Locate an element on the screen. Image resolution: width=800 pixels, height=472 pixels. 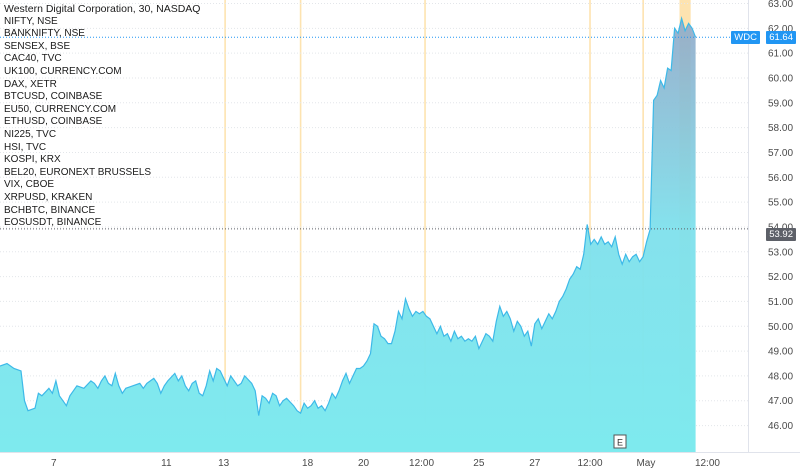
x-axis: 7 11 13 18 20 12:00 25 27 12:00 May 12:00 is located at coordinates (400, 461).